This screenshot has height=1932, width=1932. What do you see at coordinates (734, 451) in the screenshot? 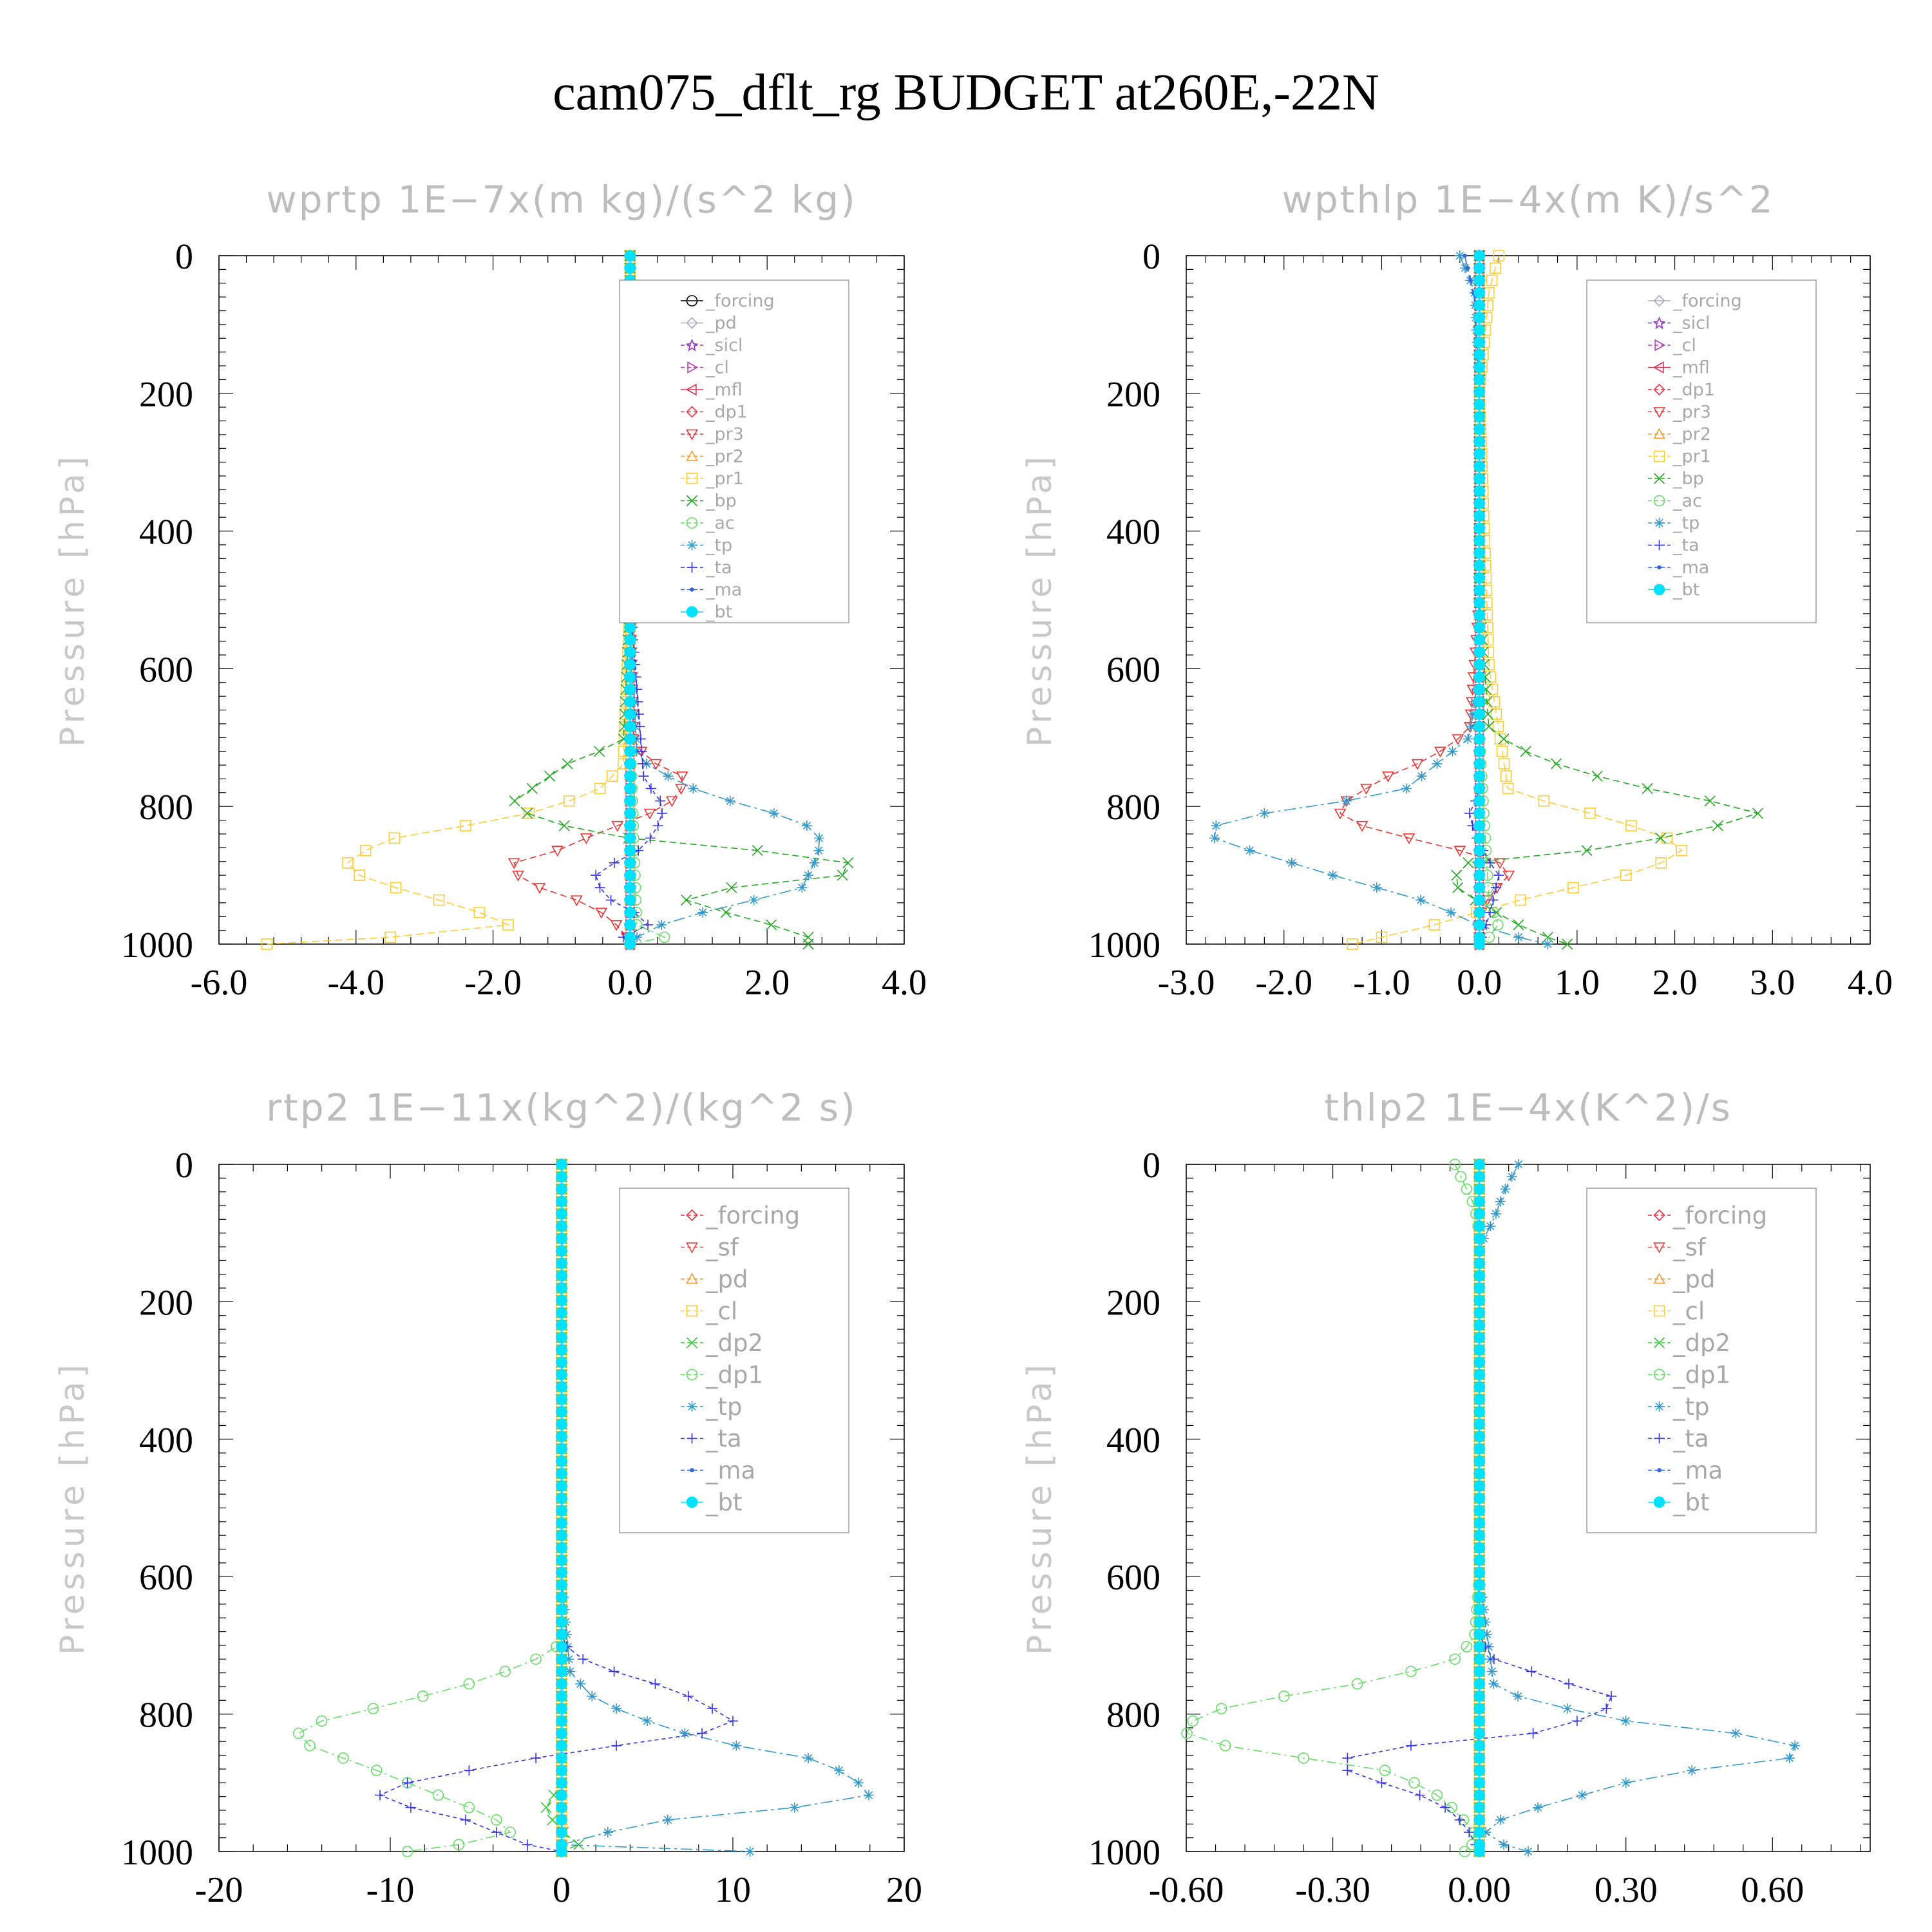
I see `legend-box` at bounding box center [734, 451].